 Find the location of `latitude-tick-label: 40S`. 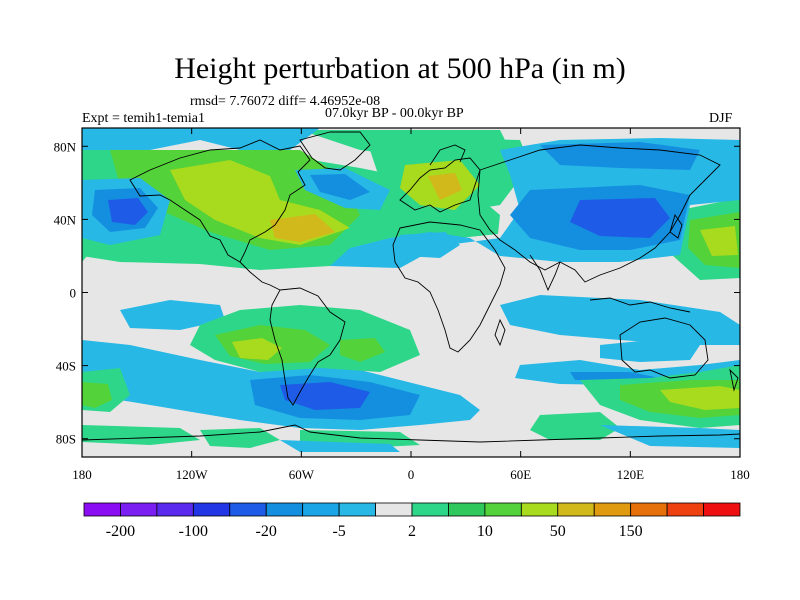

latitude-tick-label: 40S is located at coordinates (66, 366).